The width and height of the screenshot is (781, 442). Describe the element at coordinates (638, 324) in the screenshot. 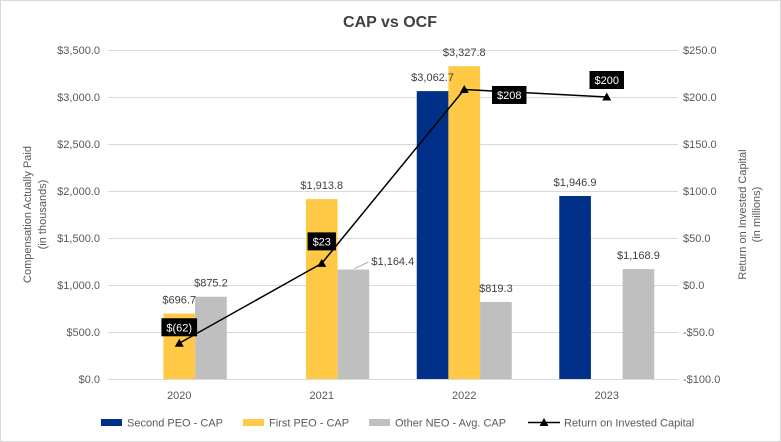

I see `bar-other-neo-avg-cap-2023` at that location.